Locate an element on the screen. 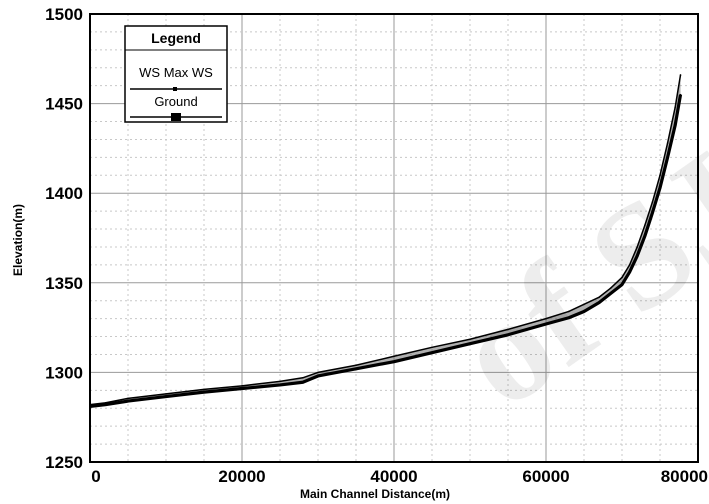  x-tick-labels: 0 20000 40000 60000 80000 is located at coordinates (399, 476).